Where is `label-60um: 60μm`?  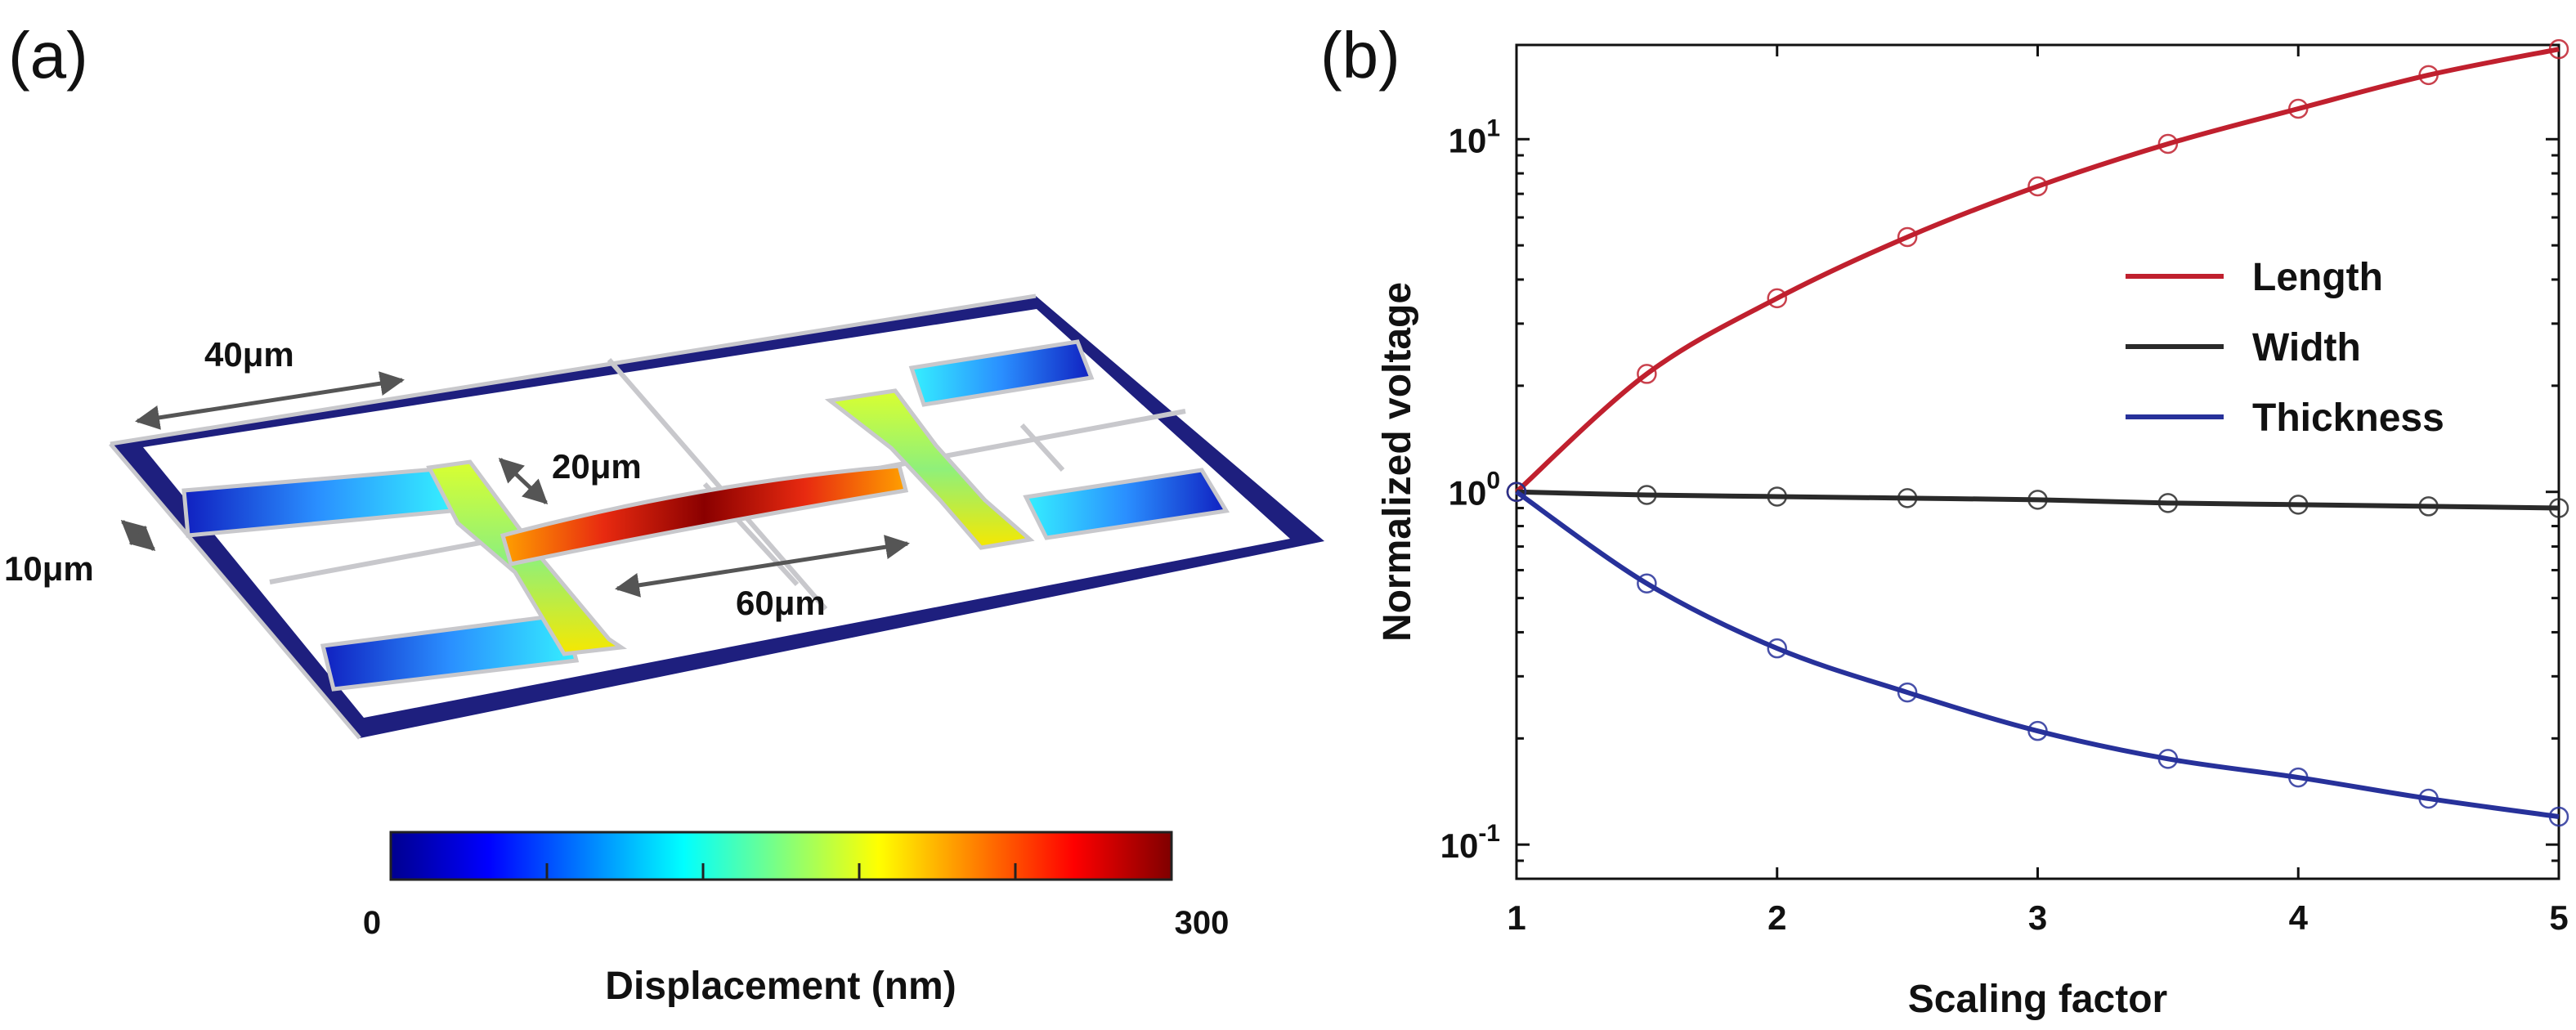 label-60um: 60μm is located at coordinates (781, 603).